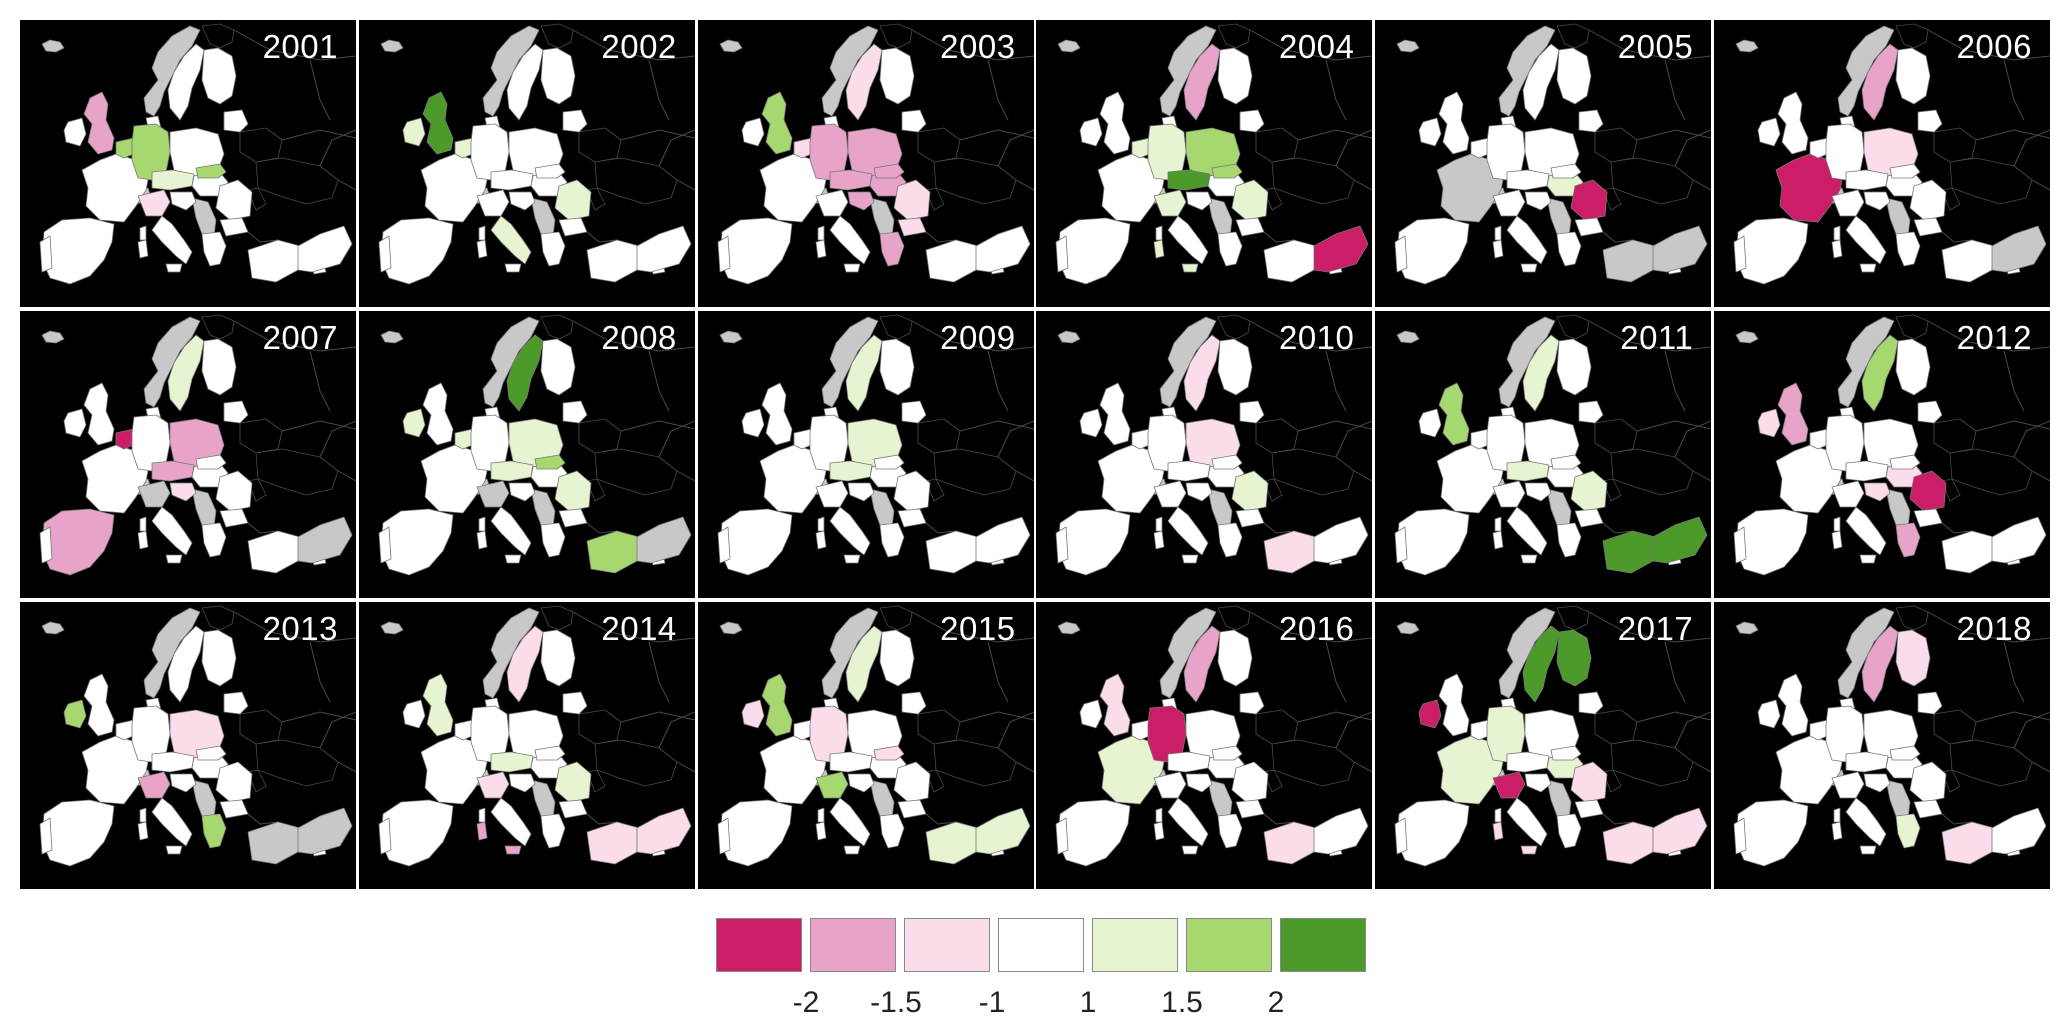 Image resolution: width=2067 pixels, height=1034 pixels. Describe the element at coordinates (2019, 831) in the screenshot. I see `region-turkey-e` at that location.